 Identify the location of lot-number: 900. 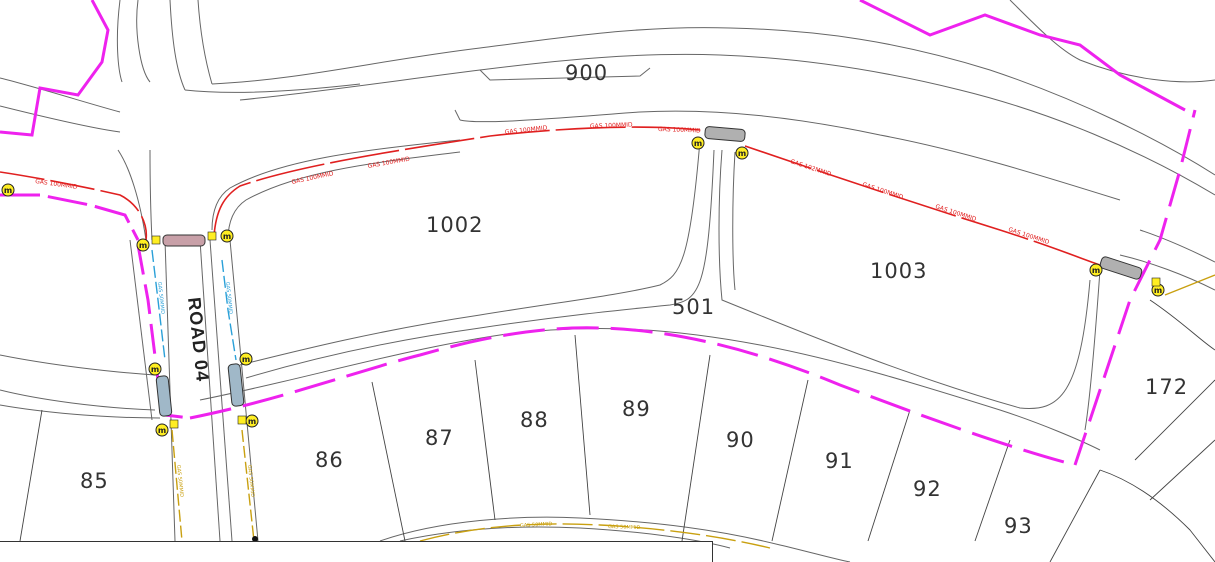
(586, 73).